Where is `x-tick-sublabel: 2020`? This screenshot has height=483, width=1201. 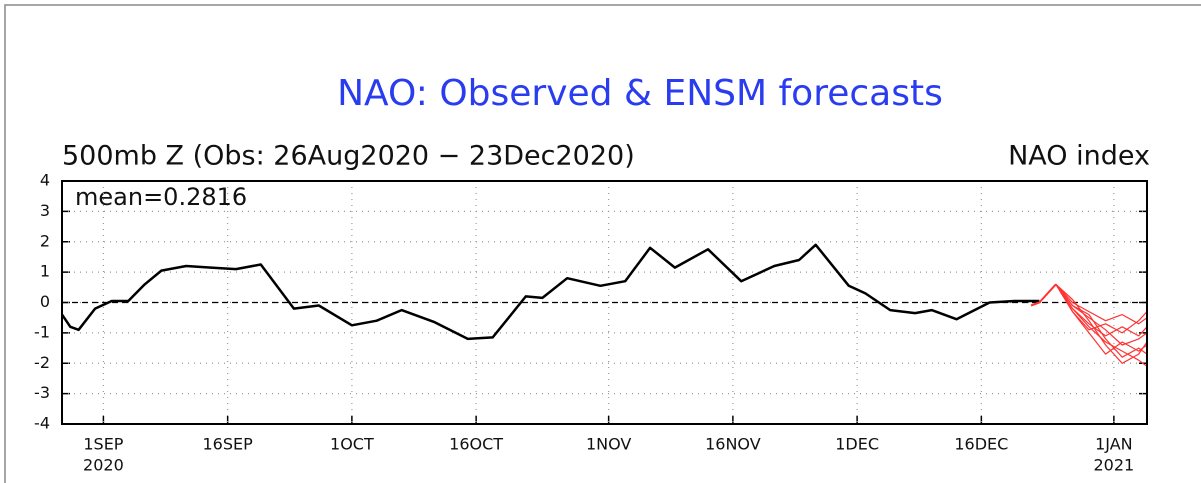
x-tick-sublabel: 2020 is located at coordinates (103, 465).